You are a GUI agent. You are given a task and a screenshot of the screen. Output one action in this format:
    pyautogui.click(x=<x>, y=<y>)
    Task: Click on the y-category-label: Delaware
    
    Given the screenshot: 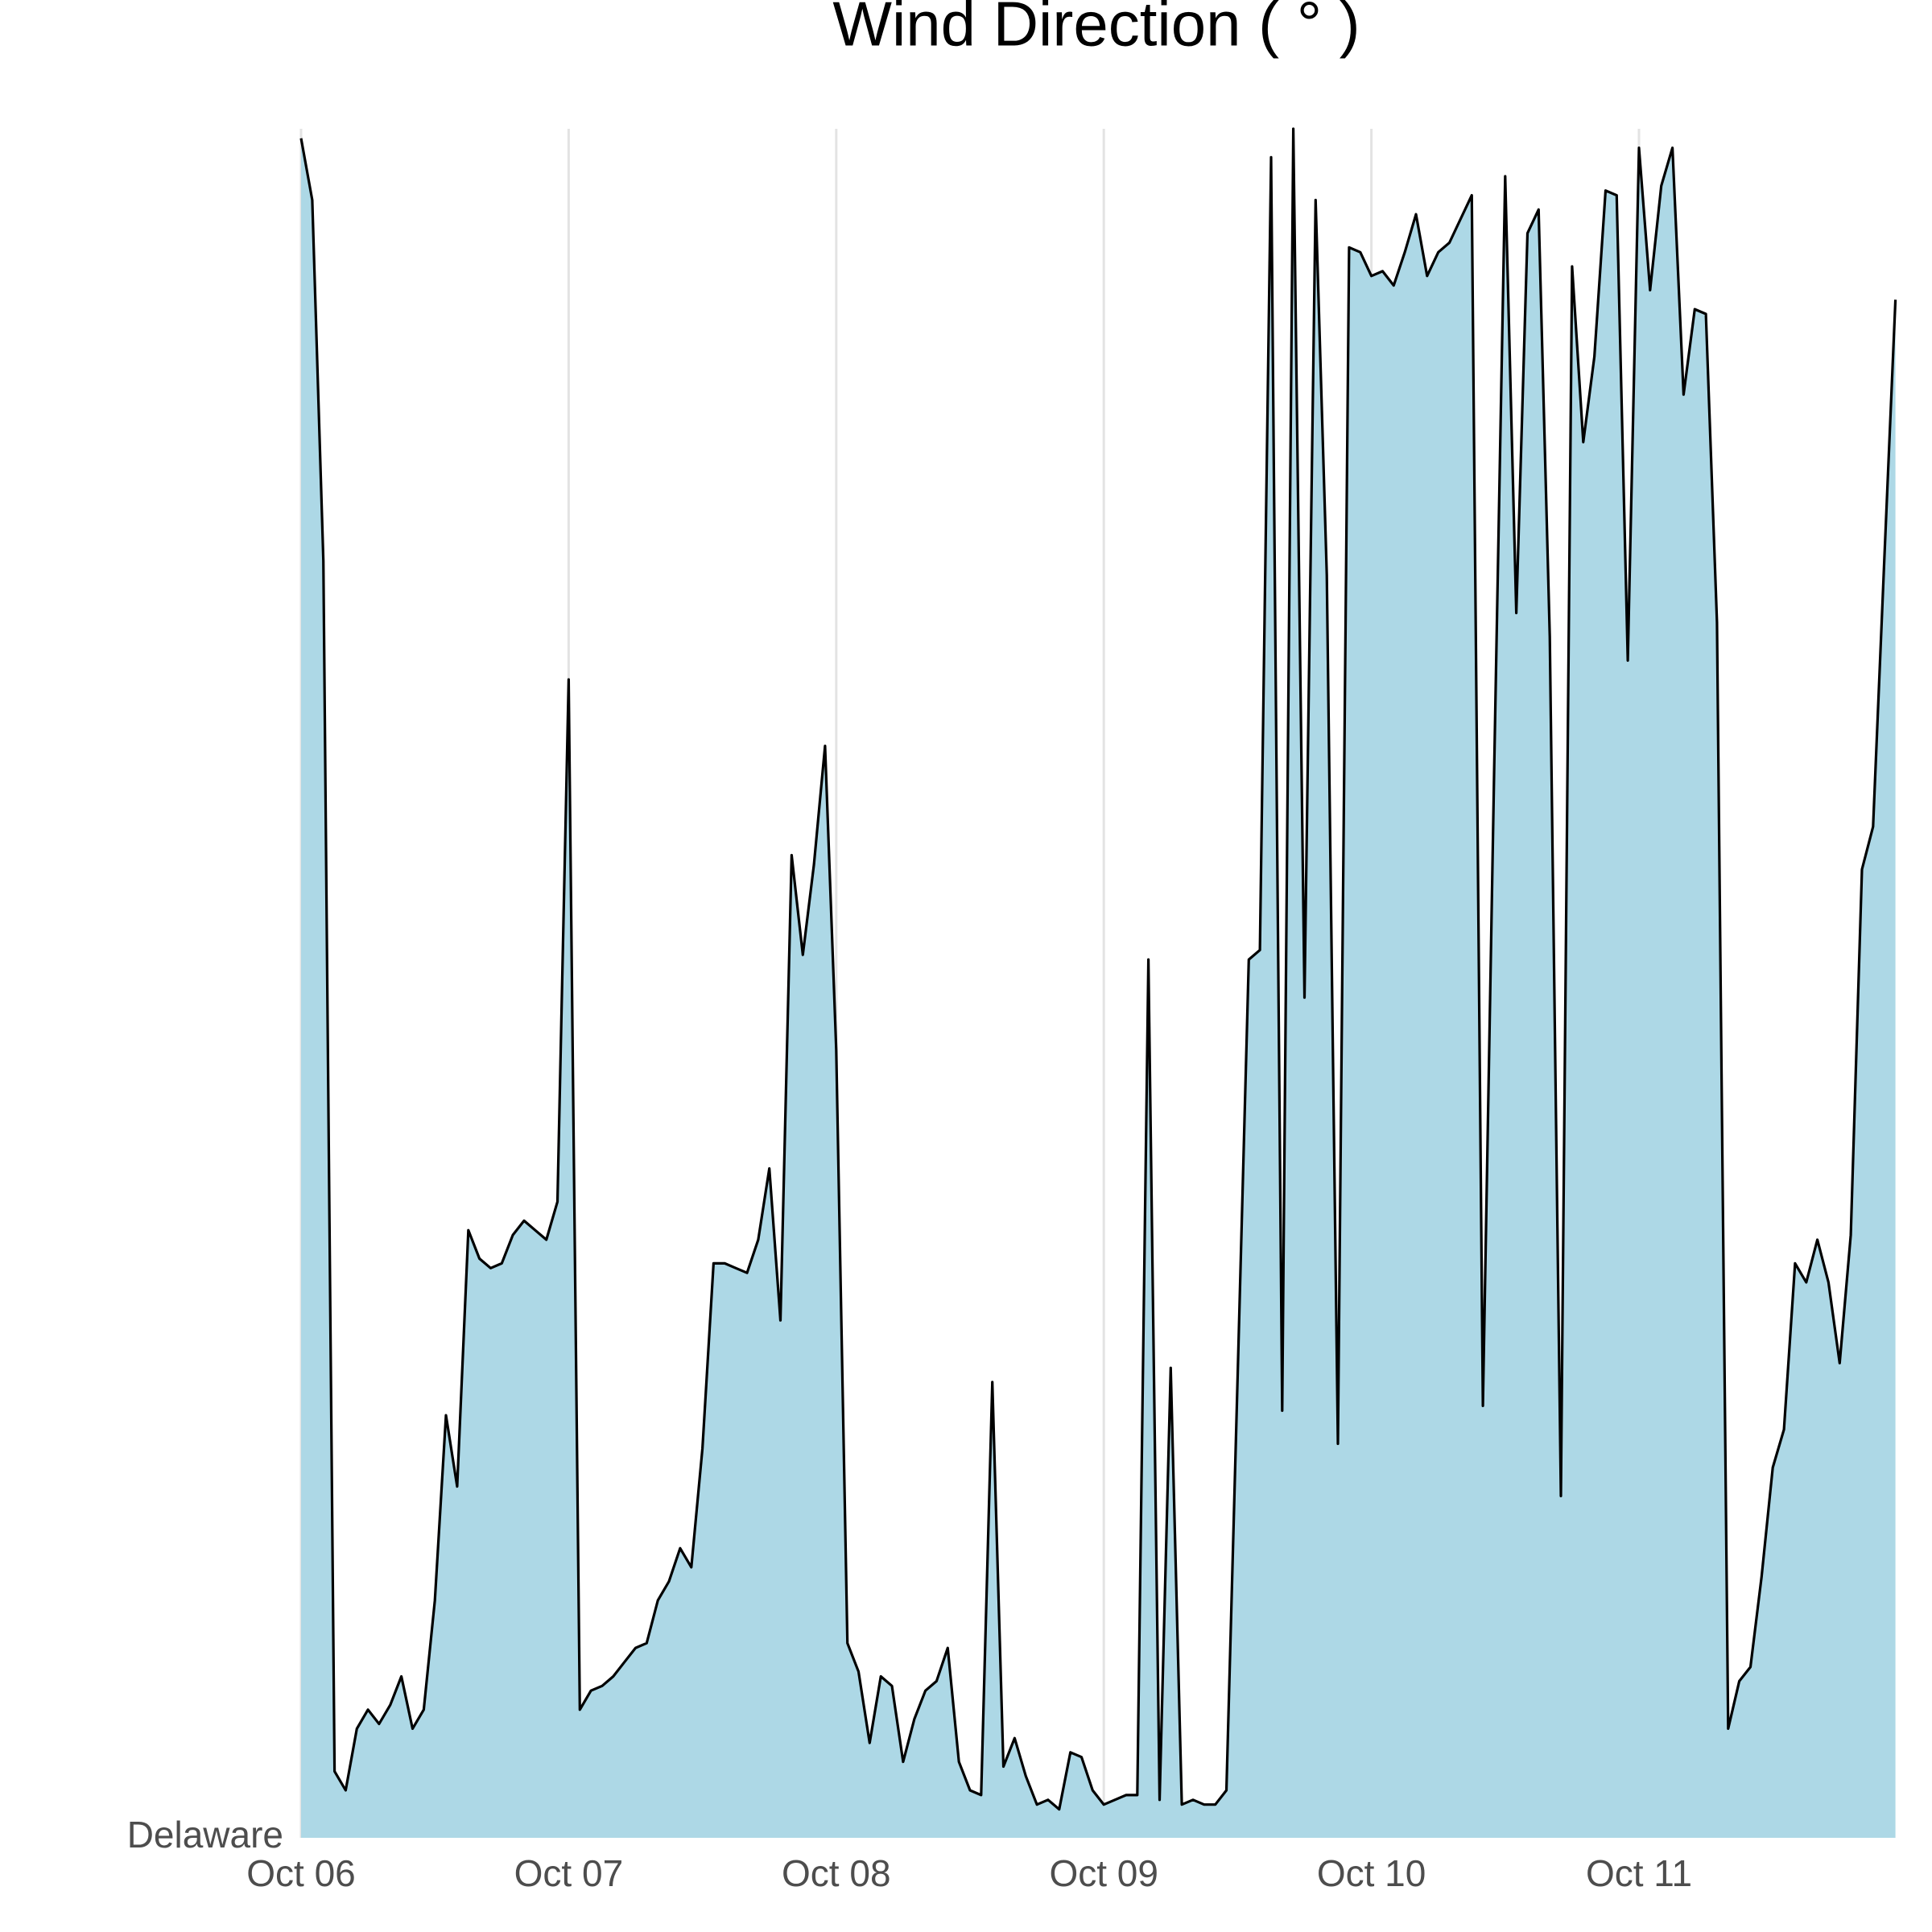 What is the action you would take?
    pyautogui.click(x=205, y=1835)
    